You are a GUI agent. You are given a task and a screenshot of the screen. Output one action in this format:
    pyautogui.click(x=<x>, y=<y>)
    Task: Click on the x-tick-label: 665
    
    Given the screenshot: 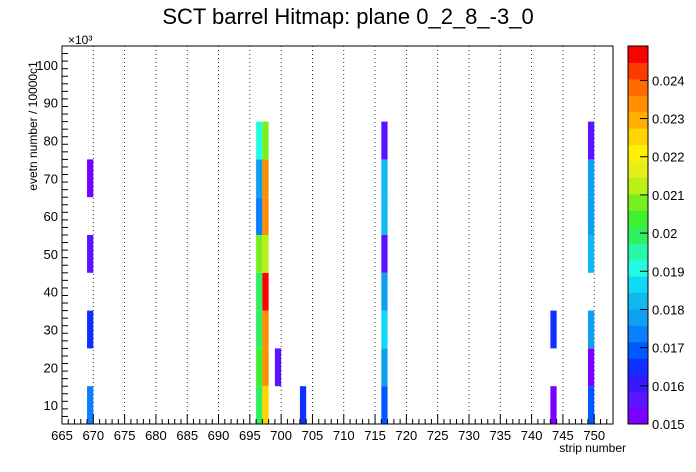 What is the action you would take?
    pyautogui.click(x=62, y=435)
    